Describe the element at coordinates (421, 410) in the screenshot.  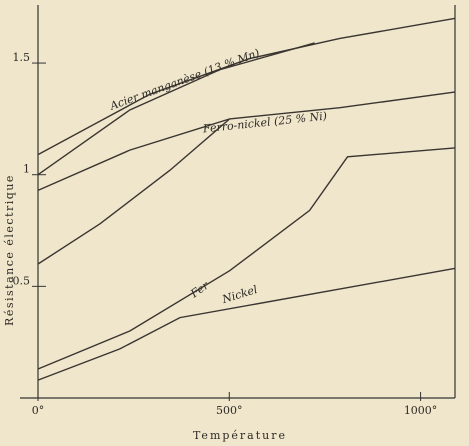
I see `x-tick-label: 1000°` at that location.